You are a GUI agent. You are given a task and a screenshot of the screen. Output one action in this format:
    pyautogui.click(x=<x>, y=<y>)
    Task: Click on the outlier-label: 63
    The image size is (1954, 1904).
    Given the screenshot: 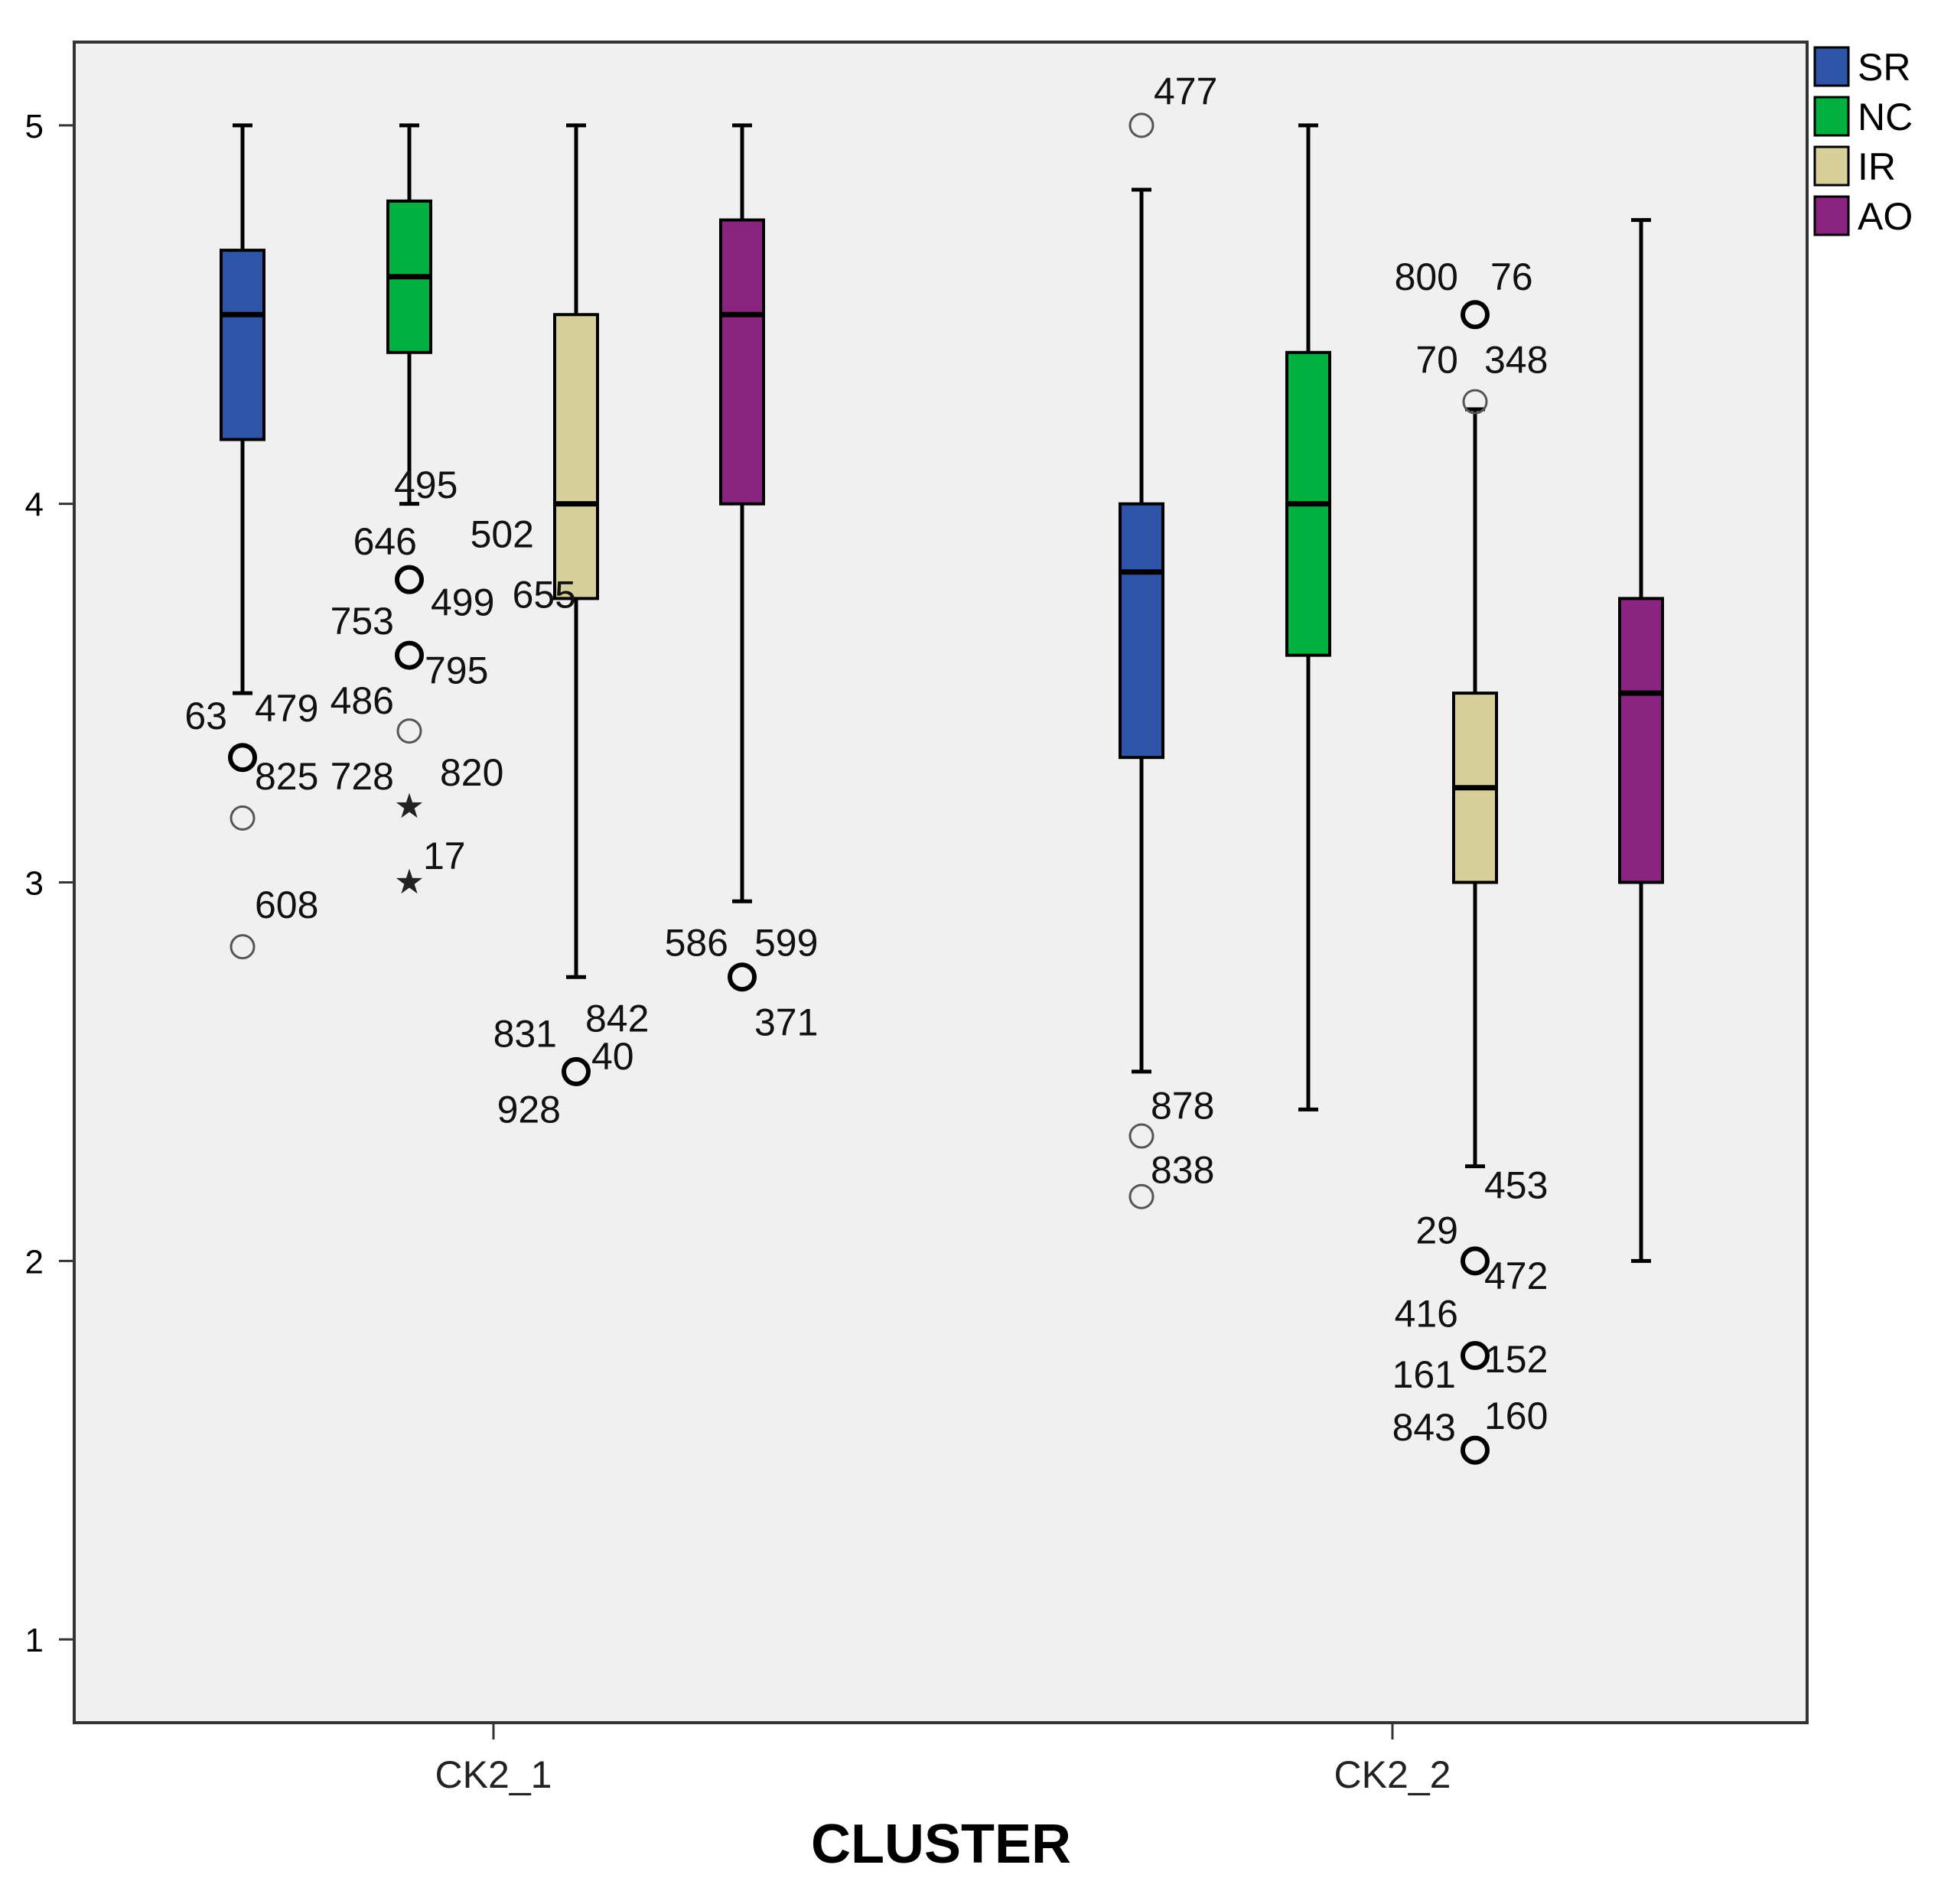 What is the action you would take?
    pyautogui.click(x=205, y=716)
    